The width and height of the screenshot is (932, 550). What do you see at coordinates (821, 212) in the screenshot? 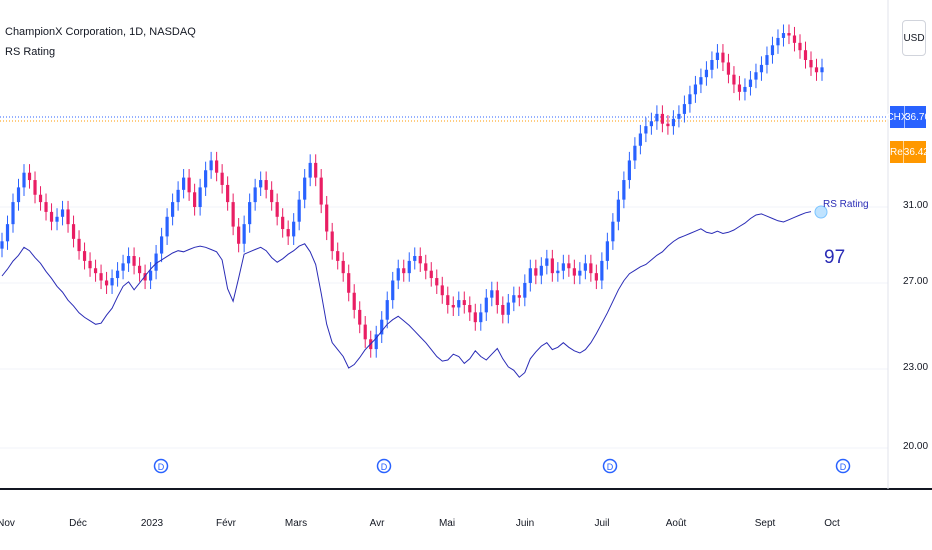
I see `rs-rating-marker` at bounding box center [821, 212].